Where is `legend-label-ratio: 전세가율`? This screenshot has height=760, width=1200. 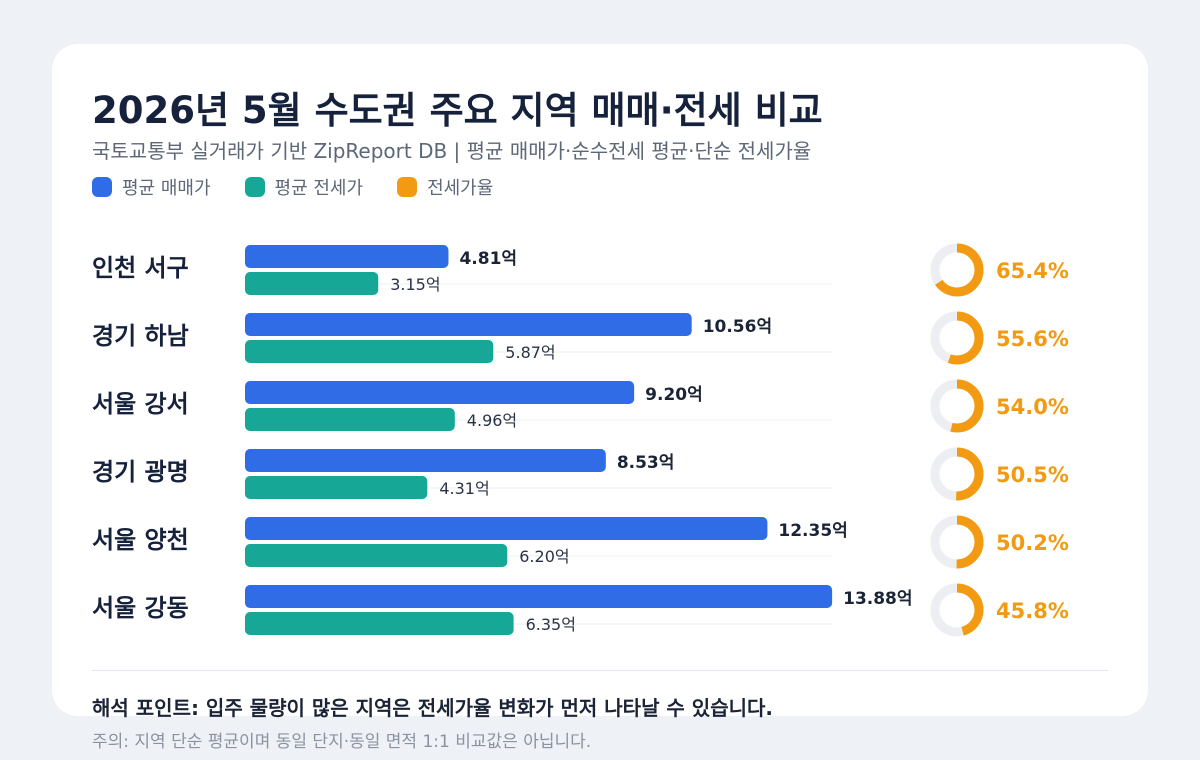
legend-label-ratio: 전세가율 is located at coordinates (460, 188).